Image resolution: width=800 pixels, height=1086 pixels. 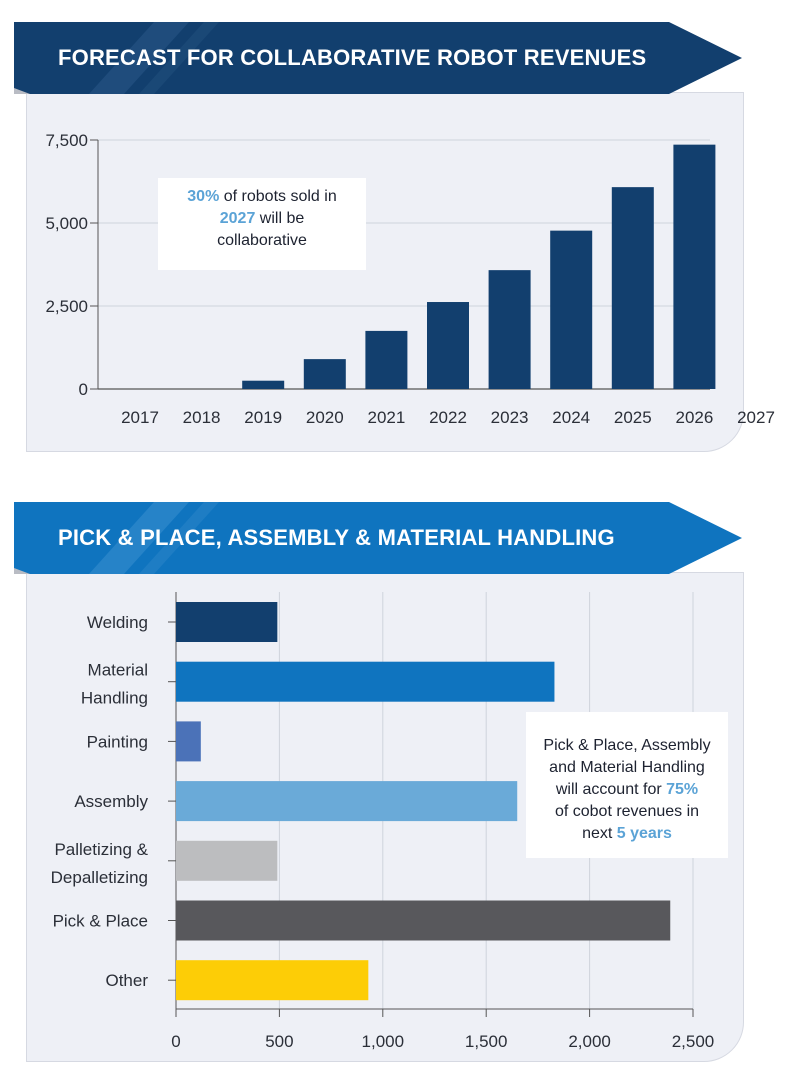 What do you see at coordinates (262, 240) in the screenshot?
I see `callout1-text3: collaborative` at bounding box center [262, 240].